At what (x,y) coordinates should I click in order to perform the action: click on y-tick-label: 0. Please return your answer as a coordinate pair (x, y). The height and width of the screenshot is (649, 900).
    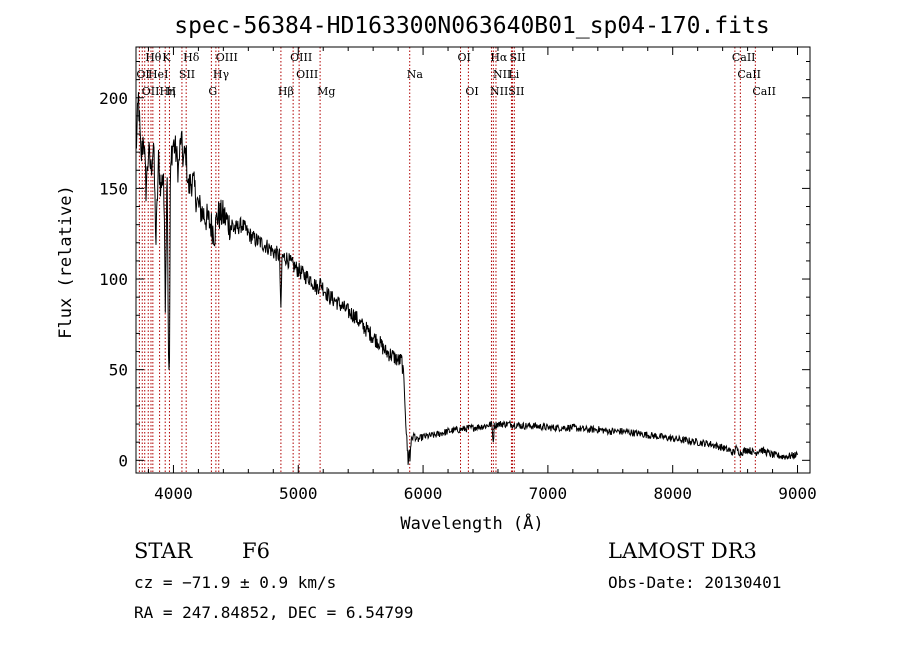
    Looking at the image, I should click on (123, 460).